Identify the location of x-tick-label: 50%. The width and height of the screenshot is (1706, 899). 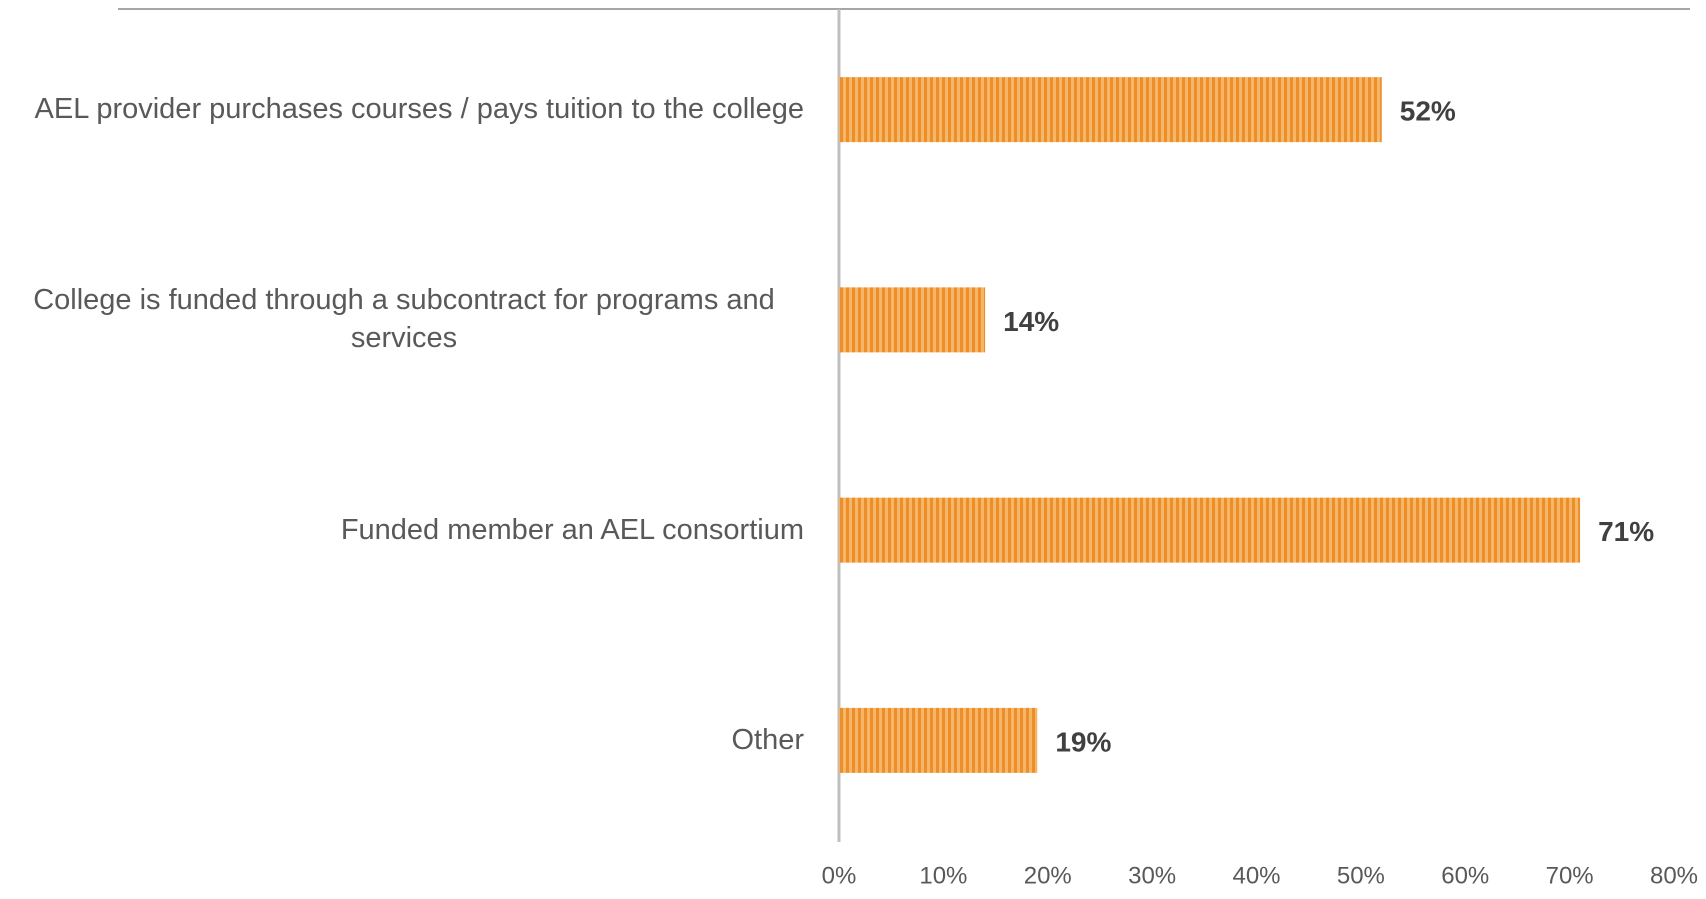
(1361, 875).